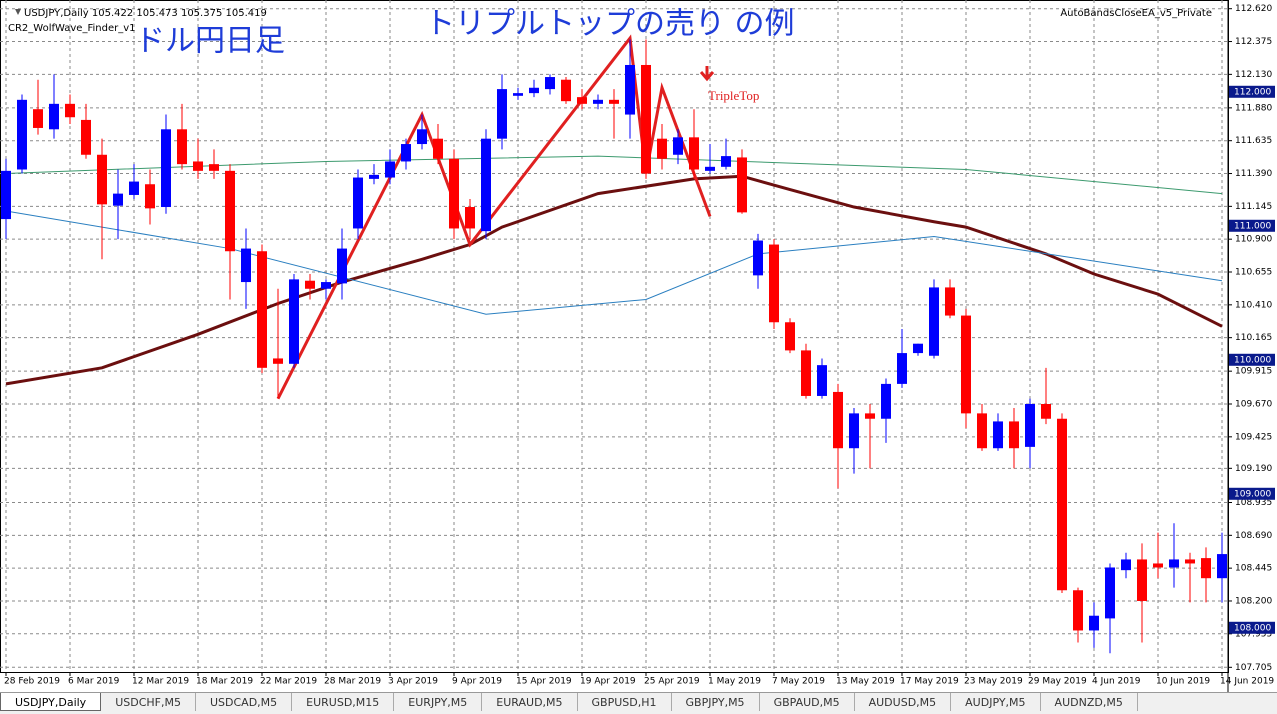 Image resolution: width=1277 pixels, height=714 pixels. Describe the element at coordinates (1253, 405) in the screenshot. I see `y-tick-label: 109.670` at that location.